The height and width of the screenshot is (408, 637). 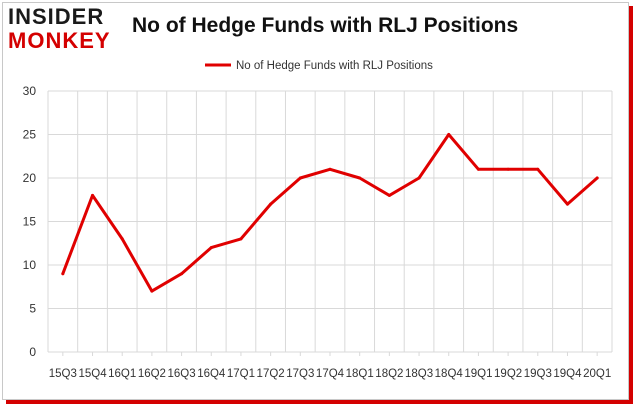 I want to click on x-tick-label: 16Q2, so click(x=152, y=374).